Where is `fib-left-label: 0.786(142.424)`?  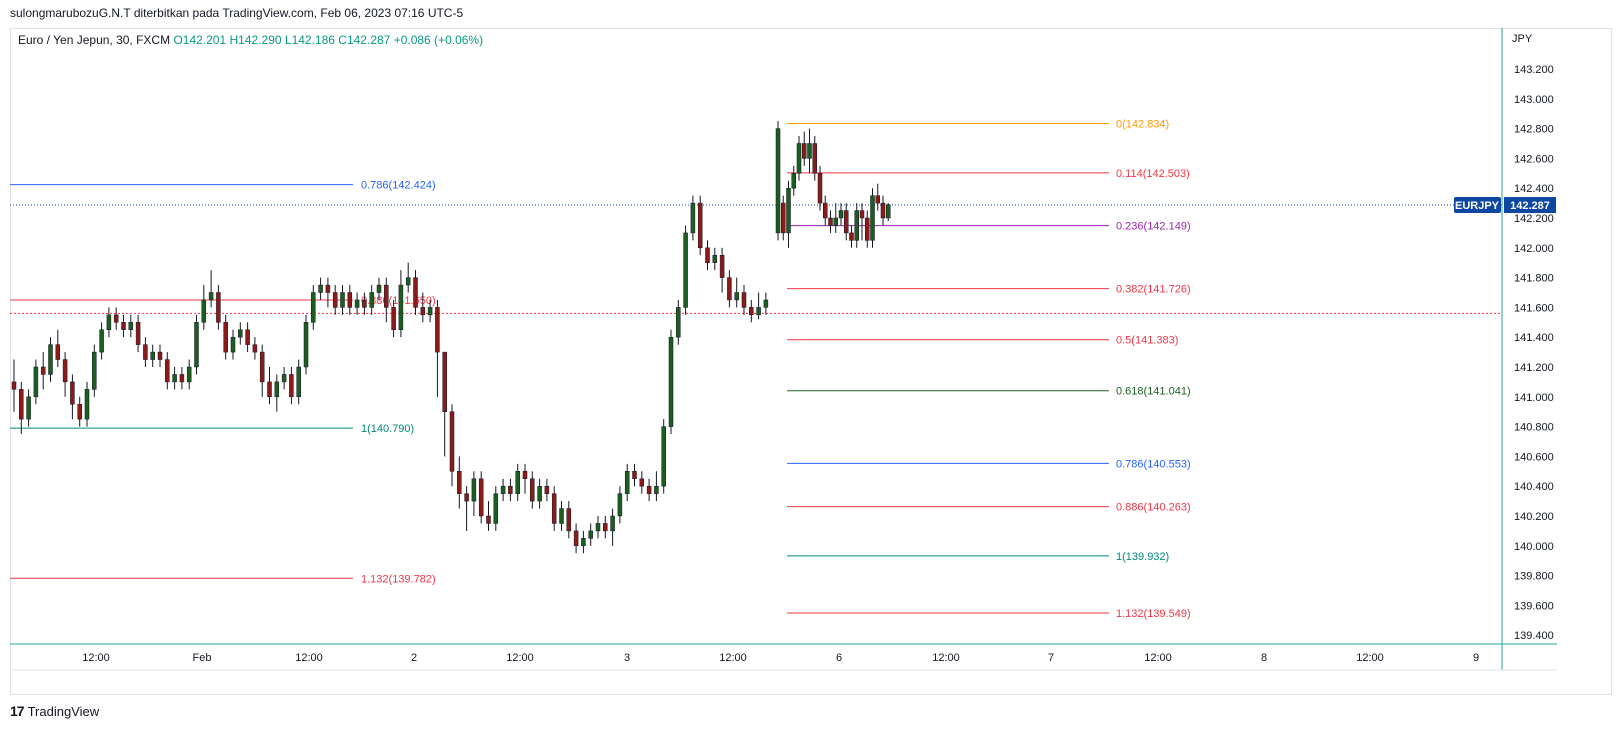
fib-left-label: 0.786(142.424) is located at coordinates (398, 186).